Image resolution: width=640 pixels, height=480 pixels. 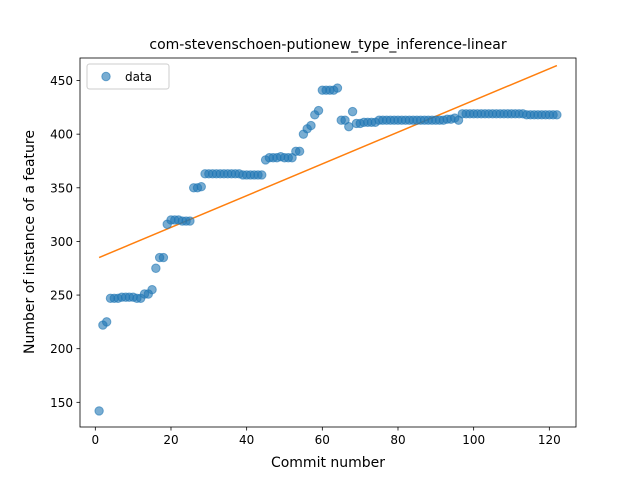 What do you see at coordinates (549, 440) in the screenshot?
I see `x-tick-label: 120` at bounding box center [549, 440].